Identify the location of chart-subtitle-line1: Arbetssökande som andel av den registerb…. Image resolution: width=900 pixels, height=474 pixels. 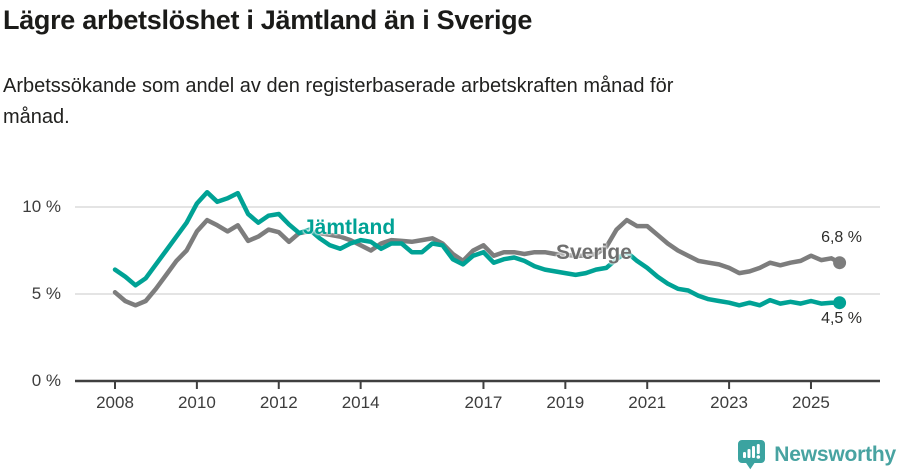
(338, 86).